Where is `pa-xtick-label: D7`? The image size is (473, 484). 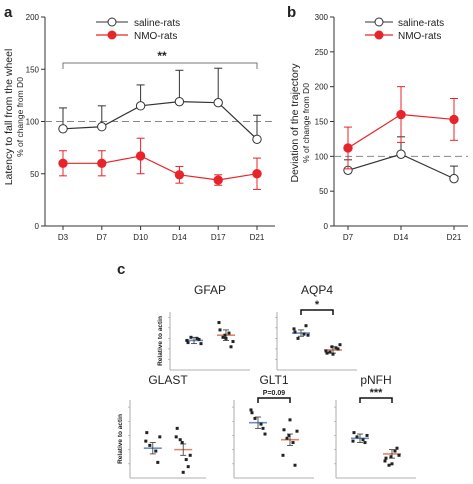
pa-xtick-label: D7 is located at coordinates (102, 237).